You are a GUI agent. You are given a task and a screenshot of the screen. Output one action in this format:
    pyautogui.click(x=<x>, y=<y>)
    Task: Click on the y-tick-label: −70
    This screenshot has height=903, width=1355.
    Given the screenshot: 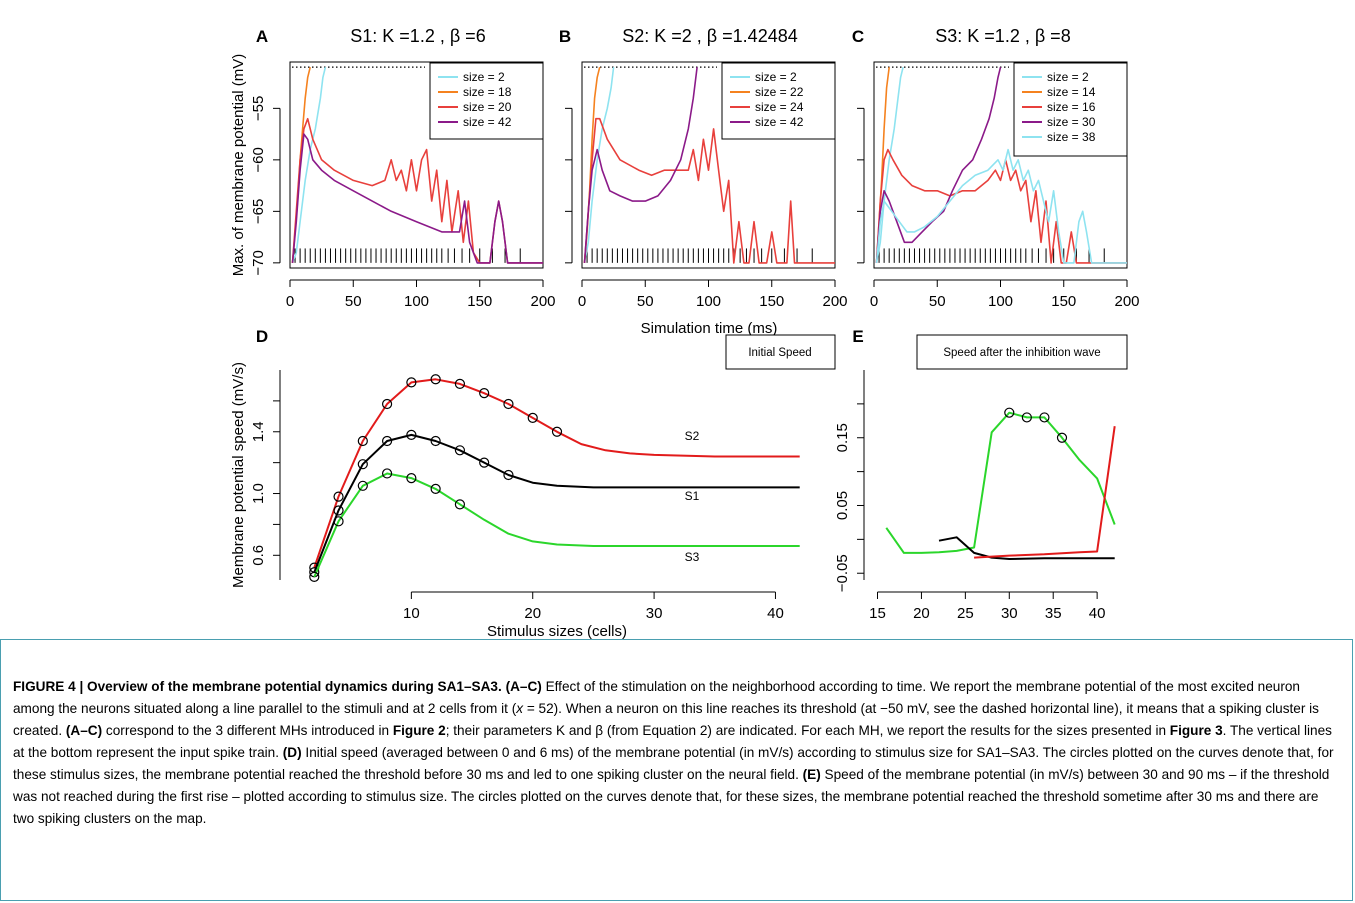 What is the action you would take?
    pyautogui.click(x=258, y=262)
    